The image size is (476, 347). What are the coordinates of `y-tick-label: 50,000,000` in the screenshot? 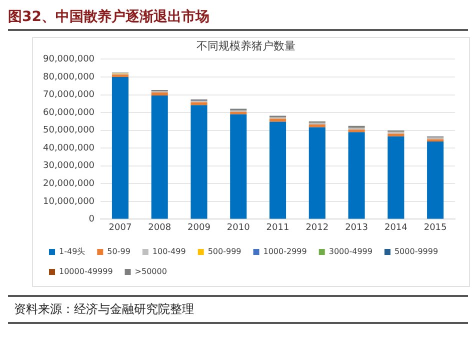 It's located at (69, 131).